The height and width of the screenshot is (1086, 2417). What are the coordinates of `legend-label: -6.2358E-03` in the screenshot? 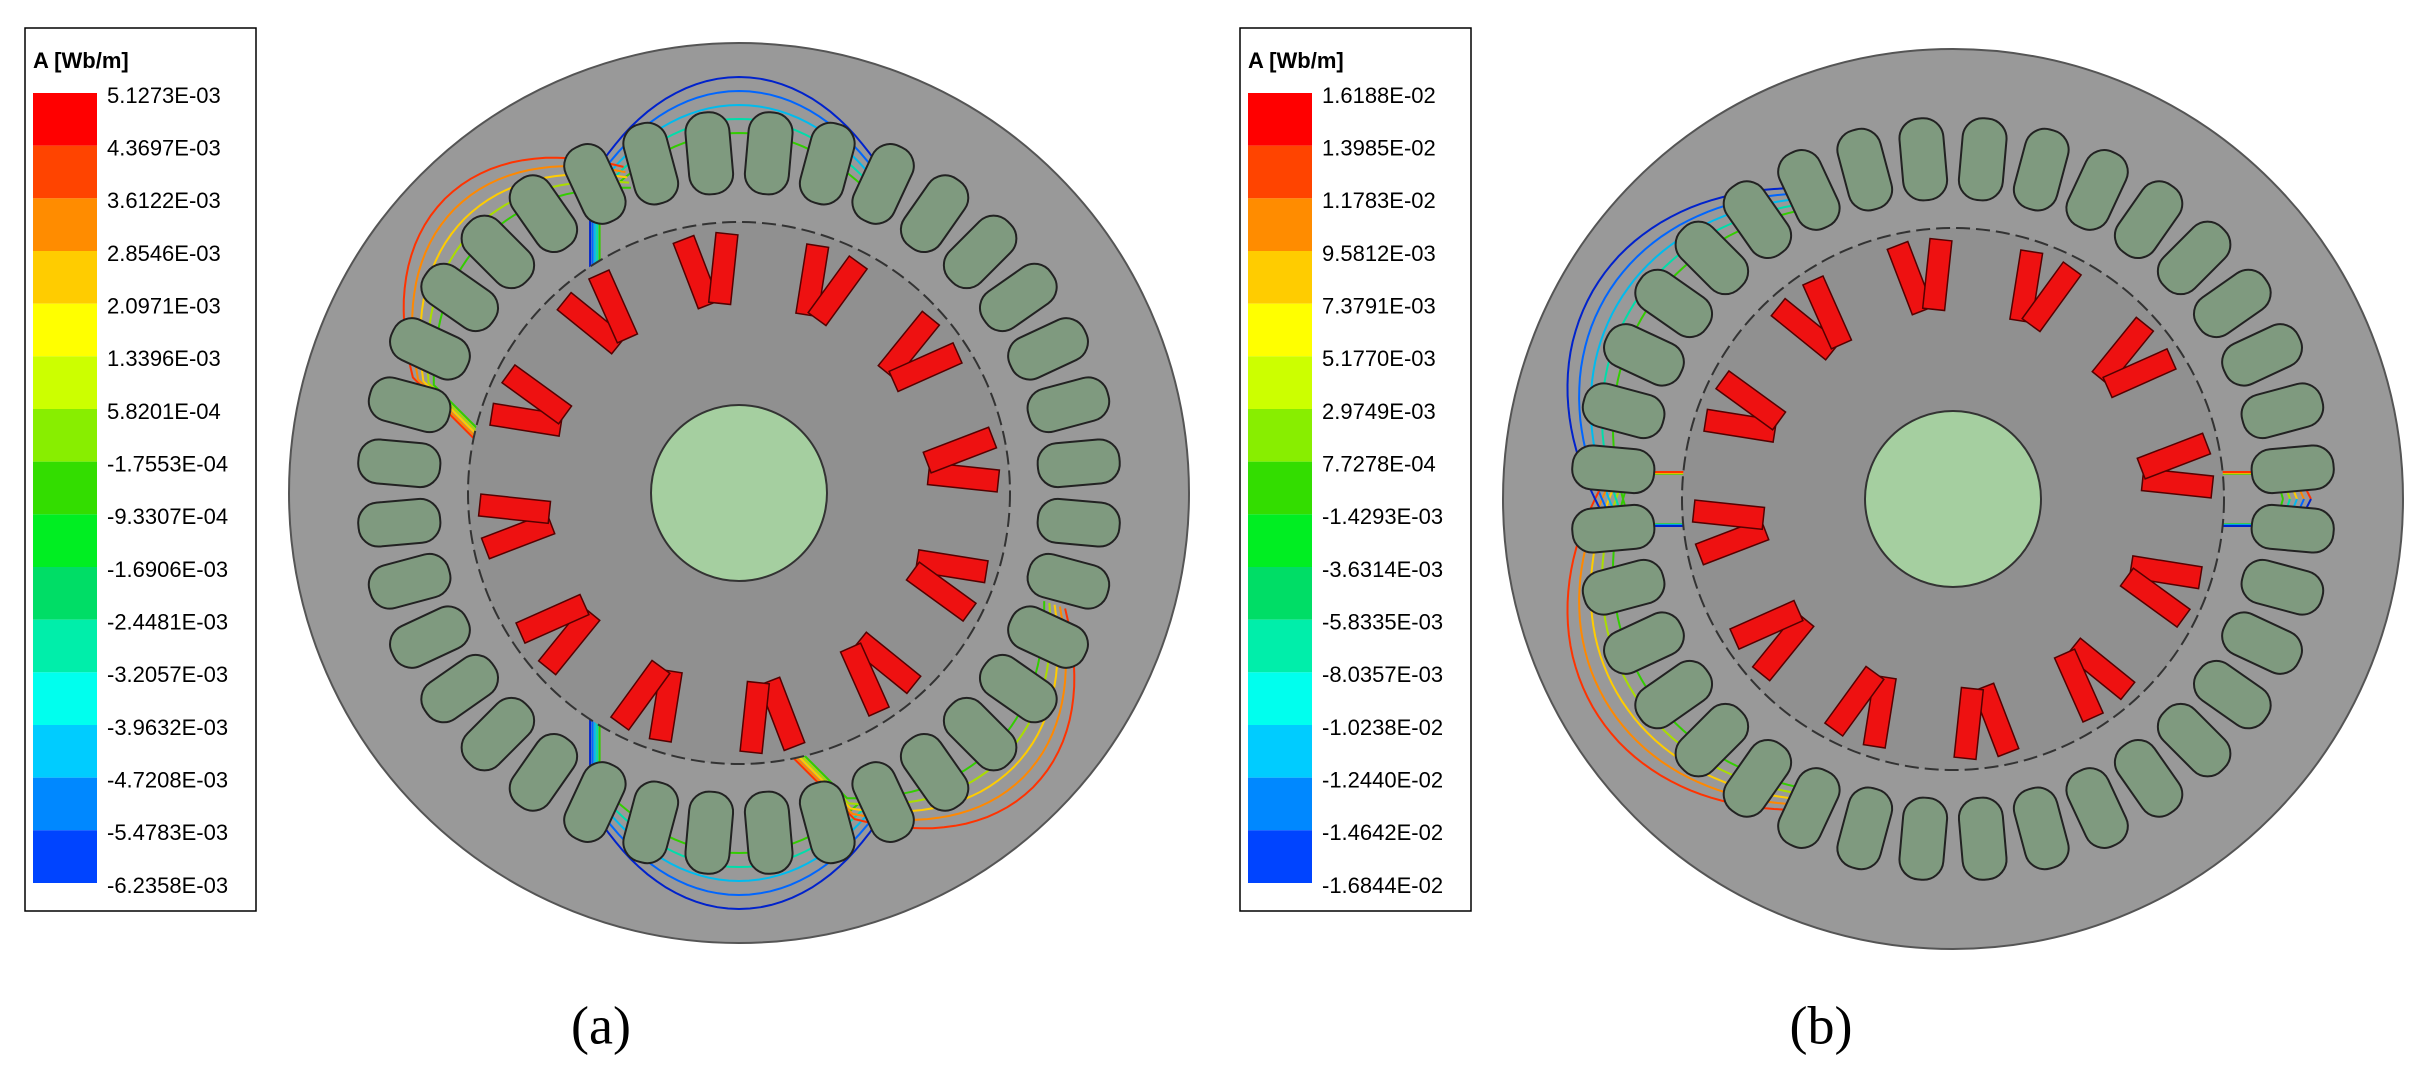 It's located at (167, 885).